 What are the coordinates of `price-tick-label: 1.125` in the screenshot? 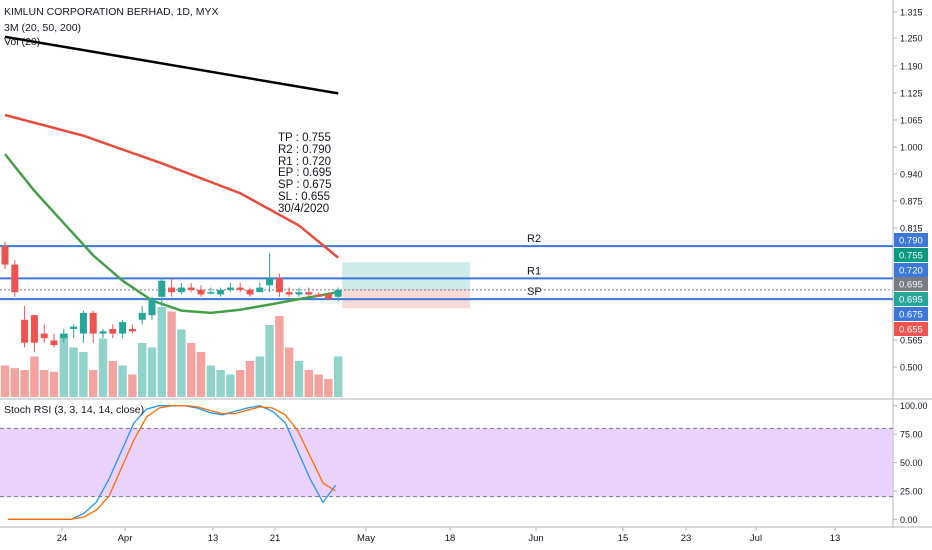 It's located at (911, 94).